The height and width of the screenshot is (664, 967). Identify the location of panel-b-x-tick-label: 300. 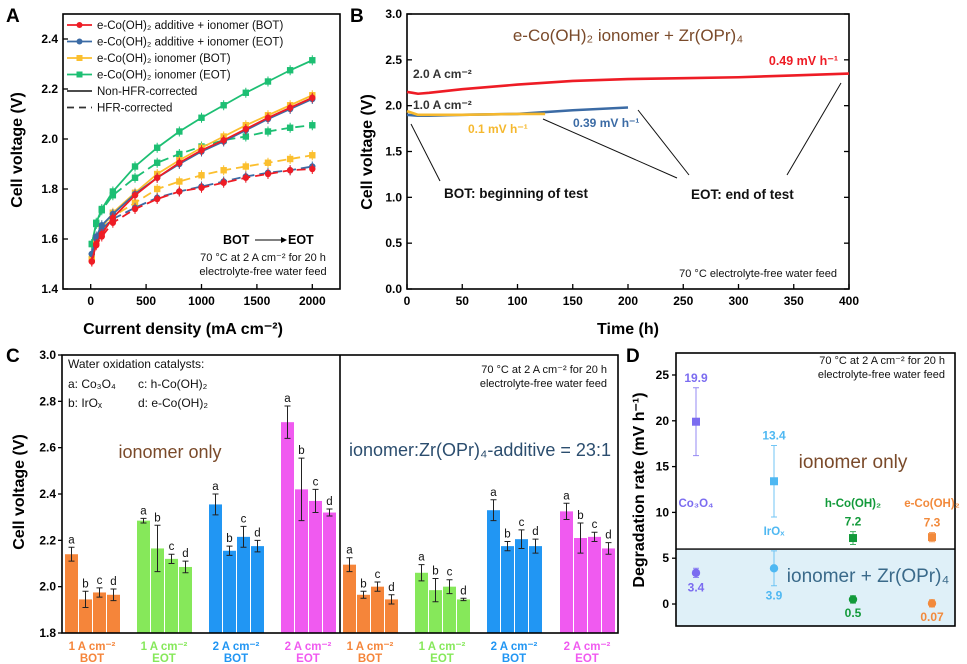
(738, 301).